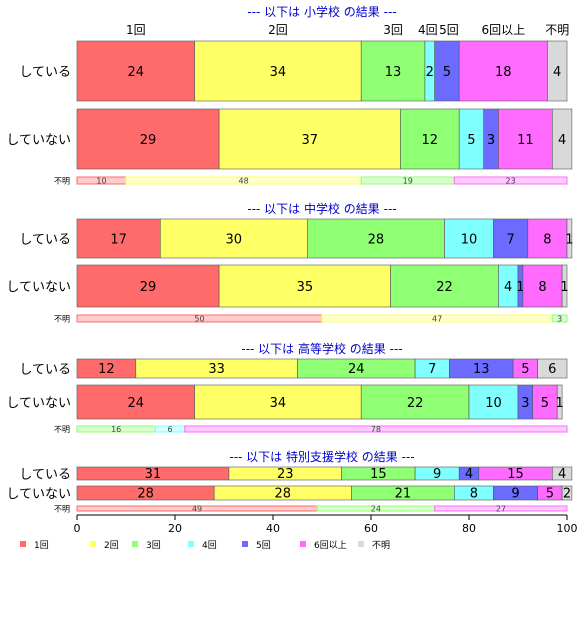 Image resolution: width=580 pixels, height=636 pixels. Describe the element at coordinates (469, 528) in the screenshot. I see `x-tick-label: 80` at that location.